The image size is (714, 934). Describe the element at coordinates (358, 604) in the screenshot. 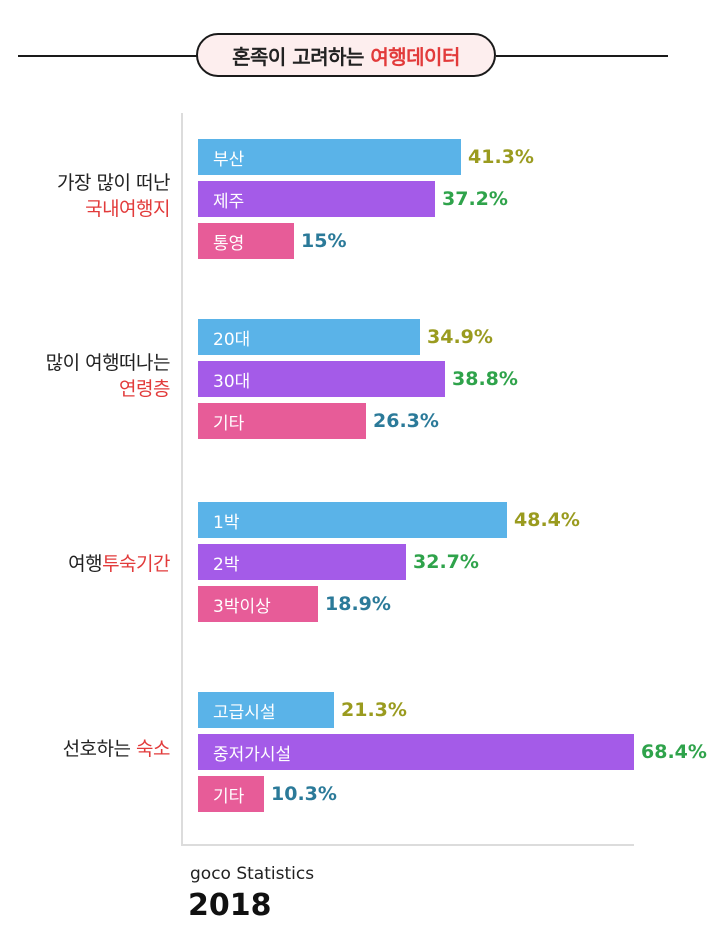

I see `bar-value-label: 18.9%` at that location.